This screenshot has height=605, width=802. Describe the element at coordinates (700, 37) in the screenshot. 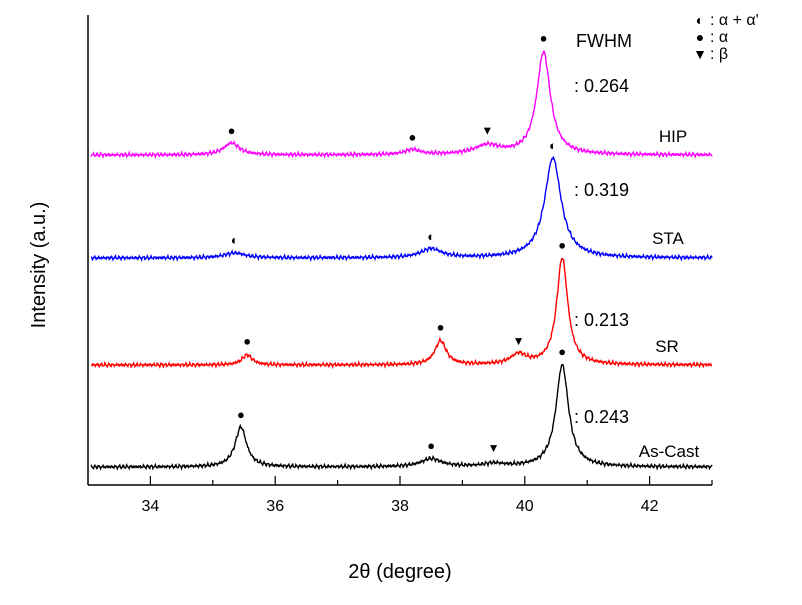

I see `legend-symbol: ●` at that location.